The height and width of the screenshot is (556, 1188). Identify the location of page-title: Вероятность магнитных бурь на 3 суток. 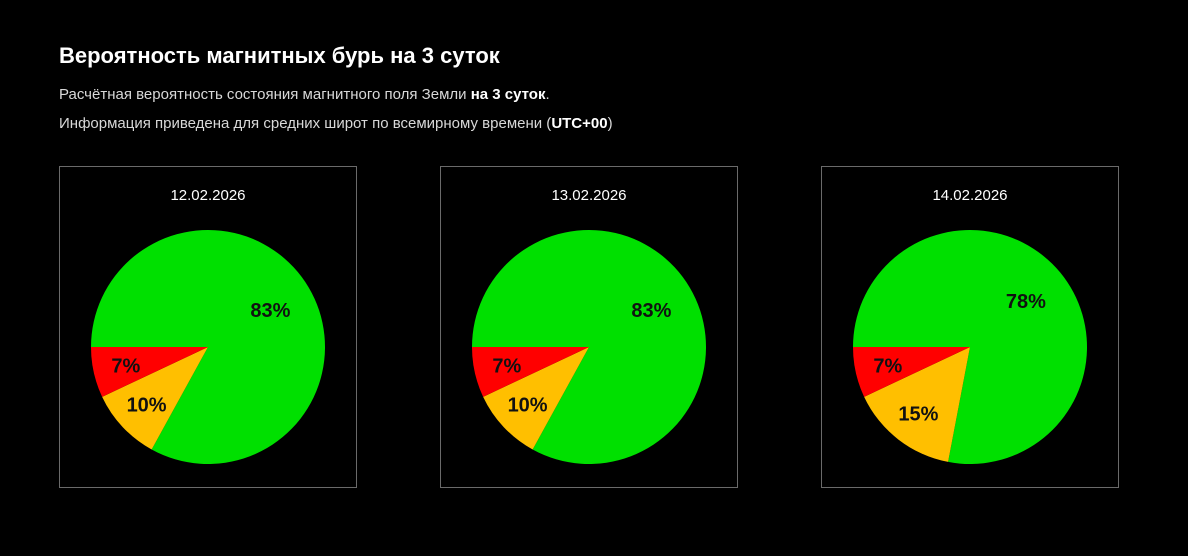
(279, 55).